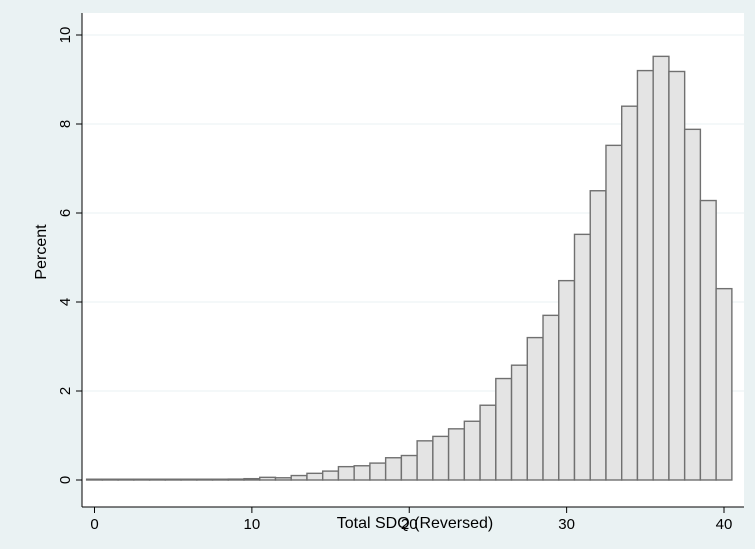 Image resolution: width=755 pixels, height=549 pixels. What do you see at coordinates (409, 524) in the screenshot?
I see `x-tick-label: 20` at bounding box center [409, 524].